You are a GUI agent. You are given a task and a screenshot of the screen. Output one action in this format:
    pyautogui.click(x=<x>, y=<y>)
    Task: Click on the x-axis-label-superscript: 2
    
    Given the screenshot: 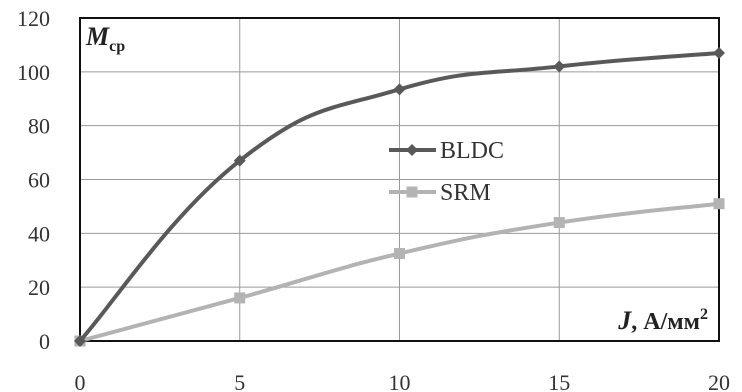 What is the action you would take?
    pyautogui.click(x=704, y=314)
    